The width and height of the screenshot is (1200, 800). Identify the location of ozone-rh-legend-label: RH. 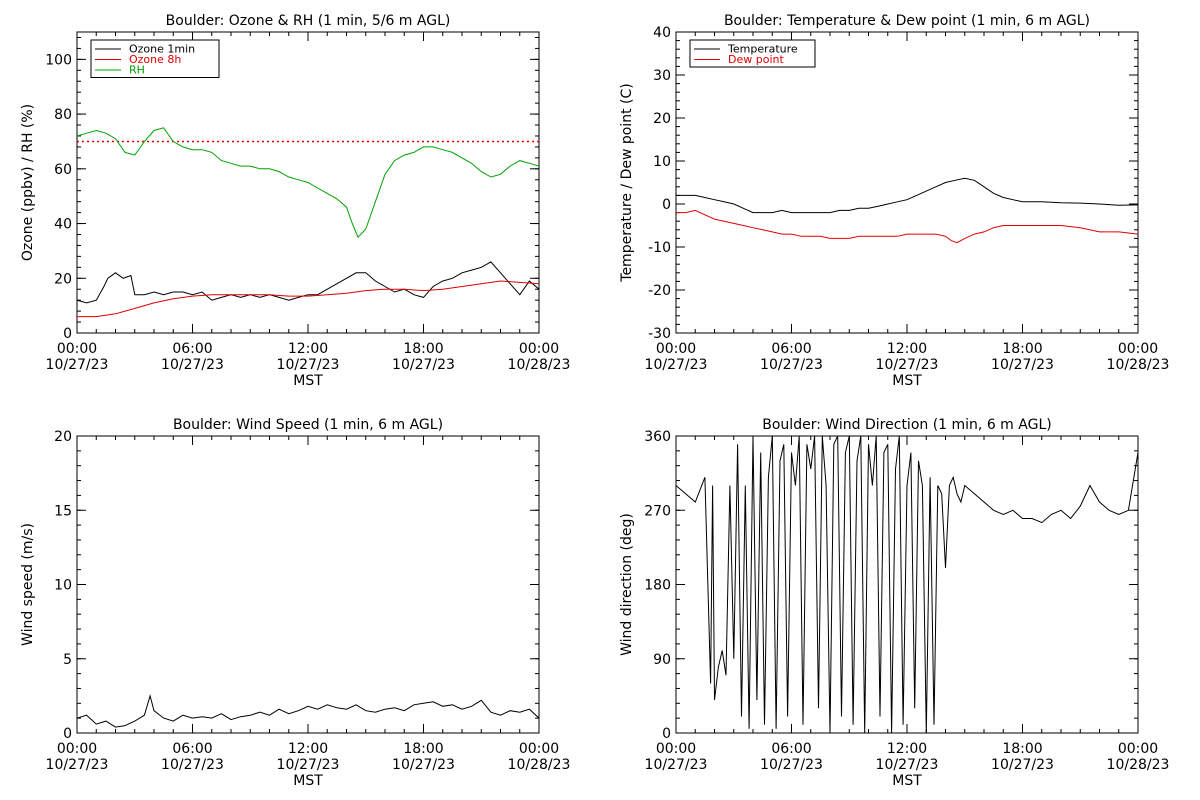
(137, 70).